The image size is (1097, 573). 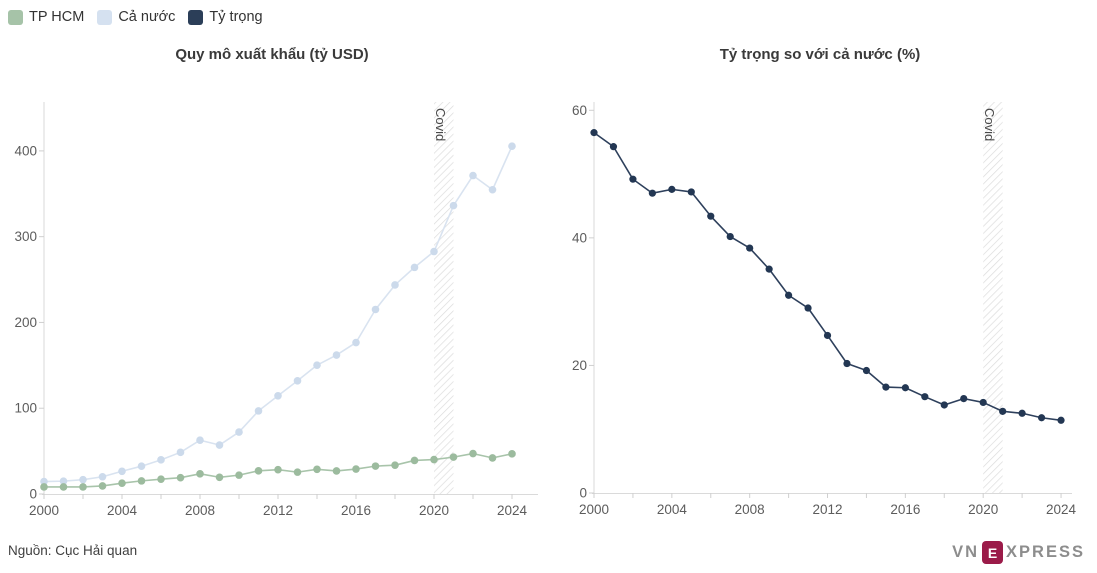 What do you see at coordinates (820, 54) in the screenshot?
I see `right-chart-title: Tỷ trọng so với cả nước (%)` at bounding box center [820, 54].